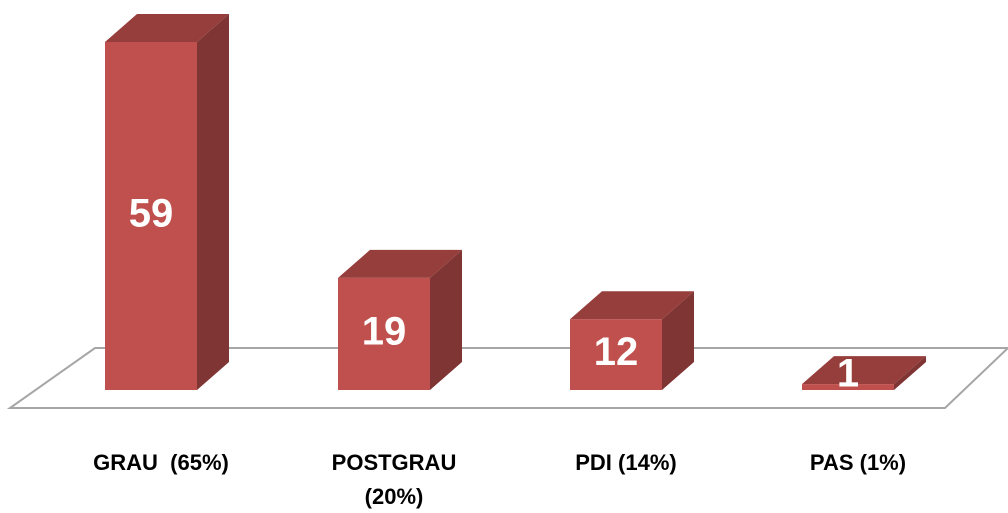  I want to click on value-label: 12, so click(616, 352).